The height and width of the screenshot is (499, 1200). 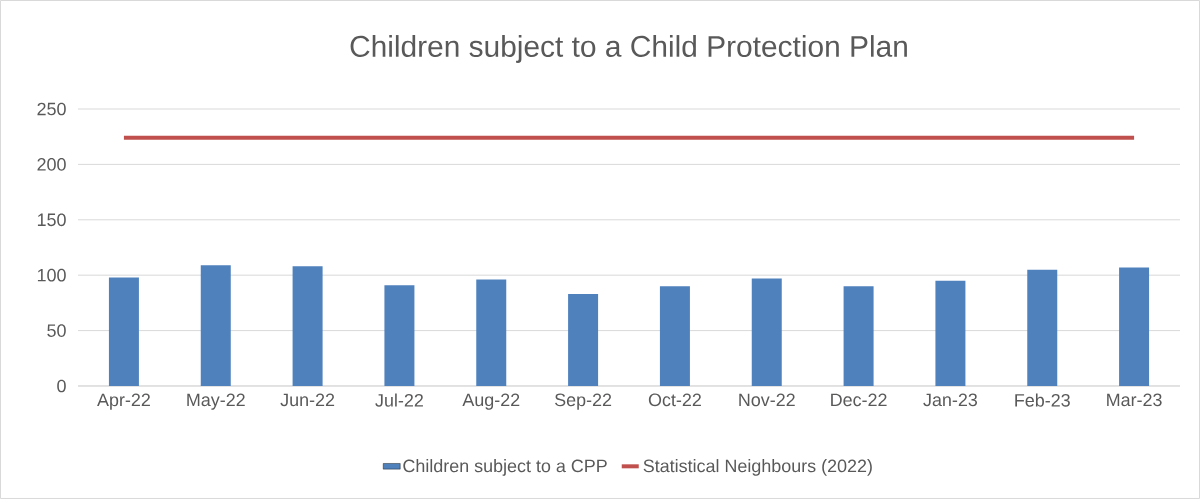 I want to click on x-tick-label: Sep-22, so click(x=583, y=401).